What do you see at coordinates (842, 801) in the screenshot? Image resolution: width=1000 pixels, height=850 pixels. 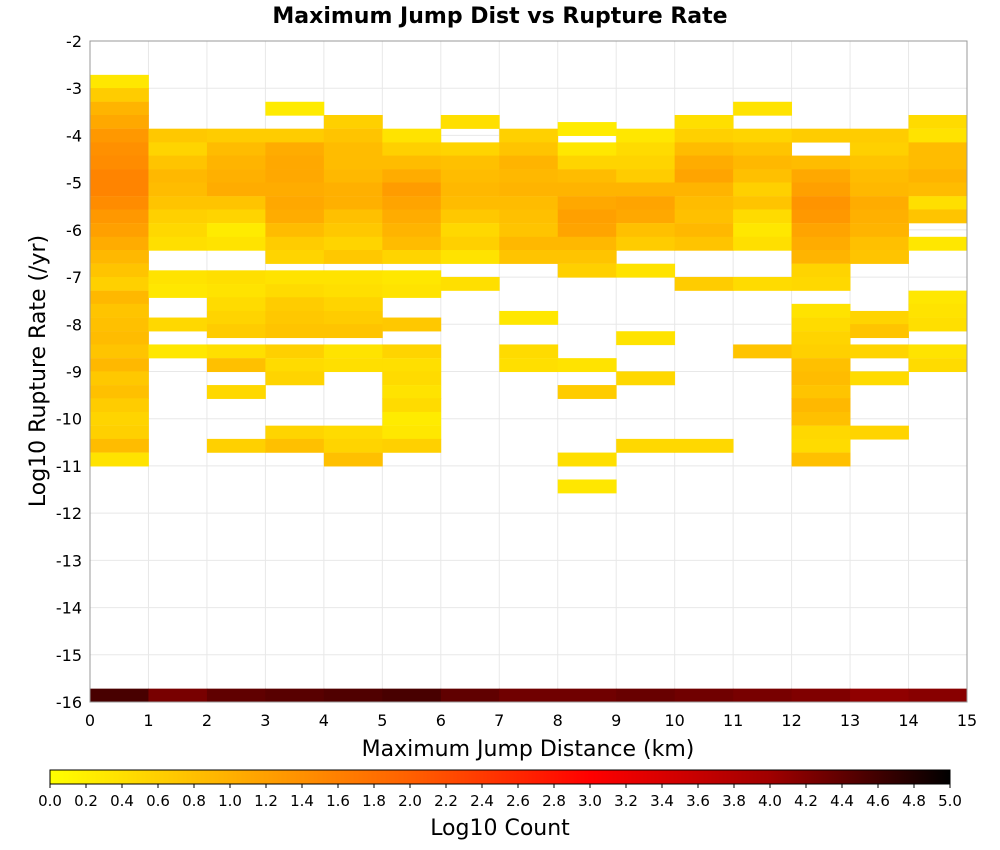 I see `colorbar-tick-label: 4.4` at bounding box center [842, 801].